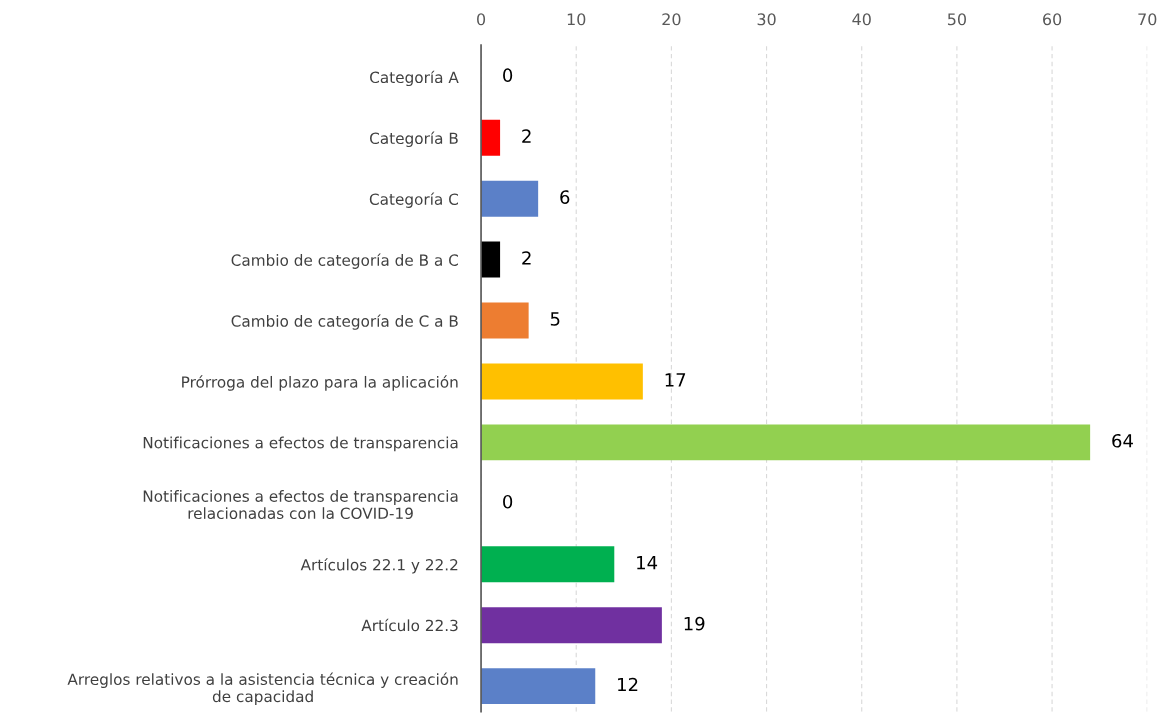  I want to click on x-tick-label: 40, so click(861, 19).